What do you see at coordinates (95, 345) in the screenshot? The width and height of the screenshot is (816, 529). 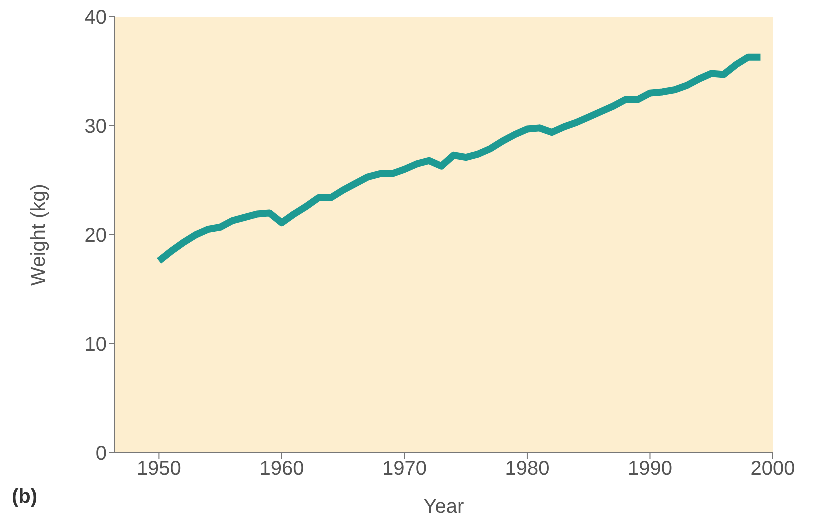 I see `y-tick-label: 10` at bounding box center [95, 345].